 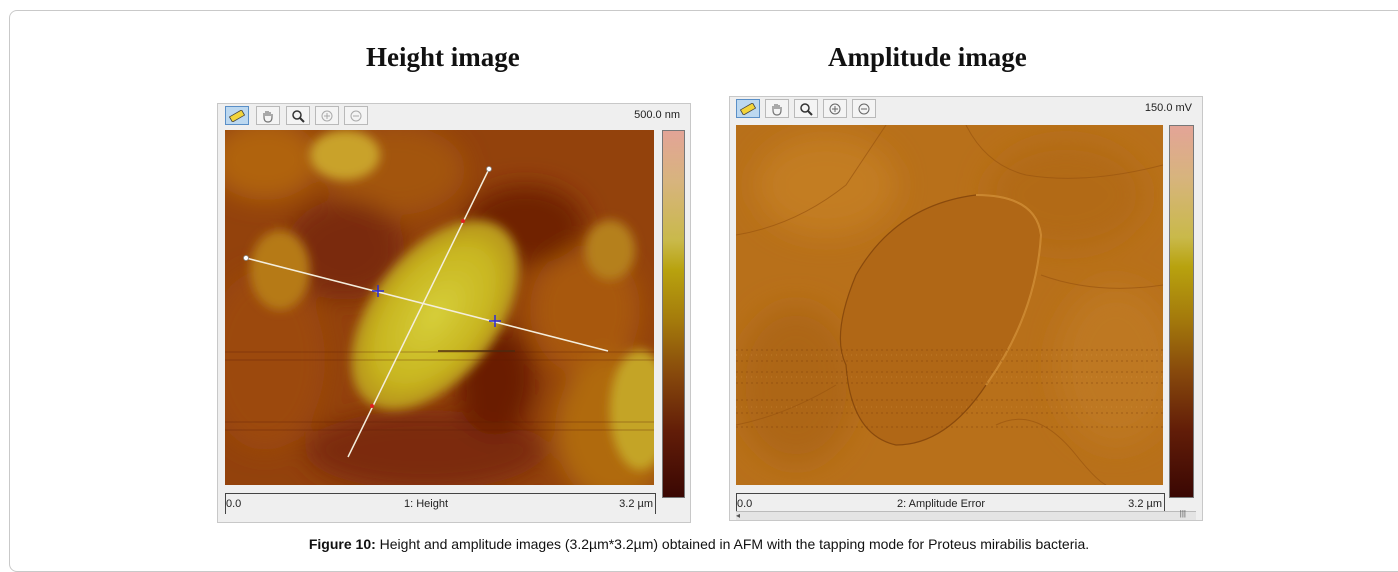 I want to click on amplitude-axis-bar: 0.0 2: Amplitude Error 3.2 µm, so click(x=950, y=503).